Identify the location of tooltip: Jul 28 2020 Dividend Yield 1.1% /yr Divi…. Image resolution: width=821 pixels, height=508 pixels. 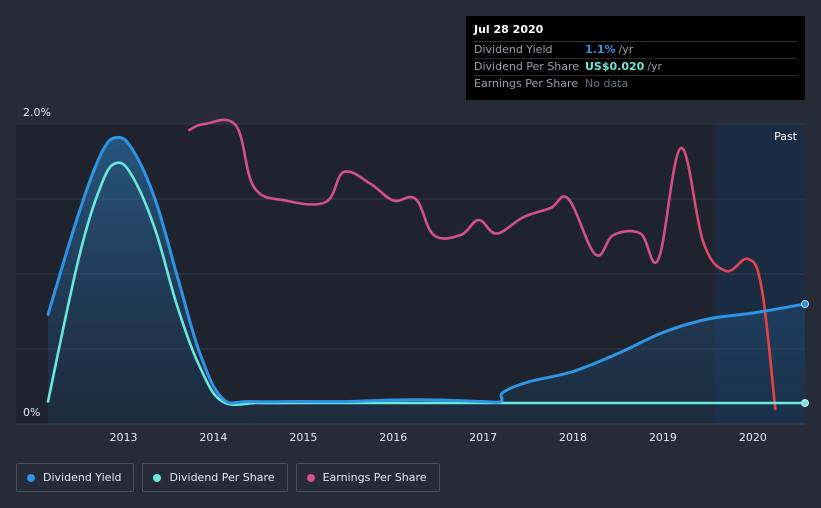
(635, 58).